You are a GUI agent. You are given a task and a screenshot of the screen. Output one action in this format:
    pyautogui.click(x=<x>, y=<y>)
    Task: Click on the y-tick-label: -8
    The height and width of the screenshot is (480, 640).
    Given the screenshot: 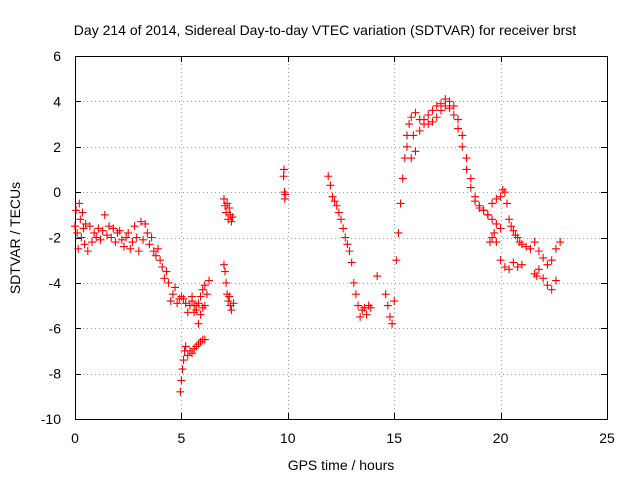 What is the action you would take?
    pyautogui.click(x=55, y=374)
    